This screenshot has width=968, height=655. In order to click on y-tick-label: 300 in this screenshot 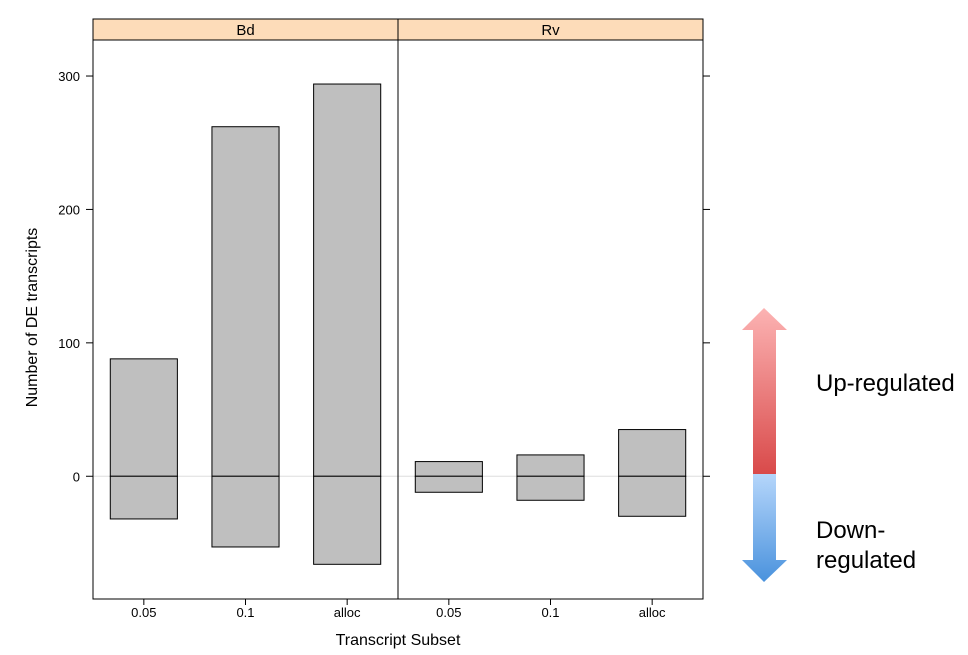, I will do `click(69, 76)`.